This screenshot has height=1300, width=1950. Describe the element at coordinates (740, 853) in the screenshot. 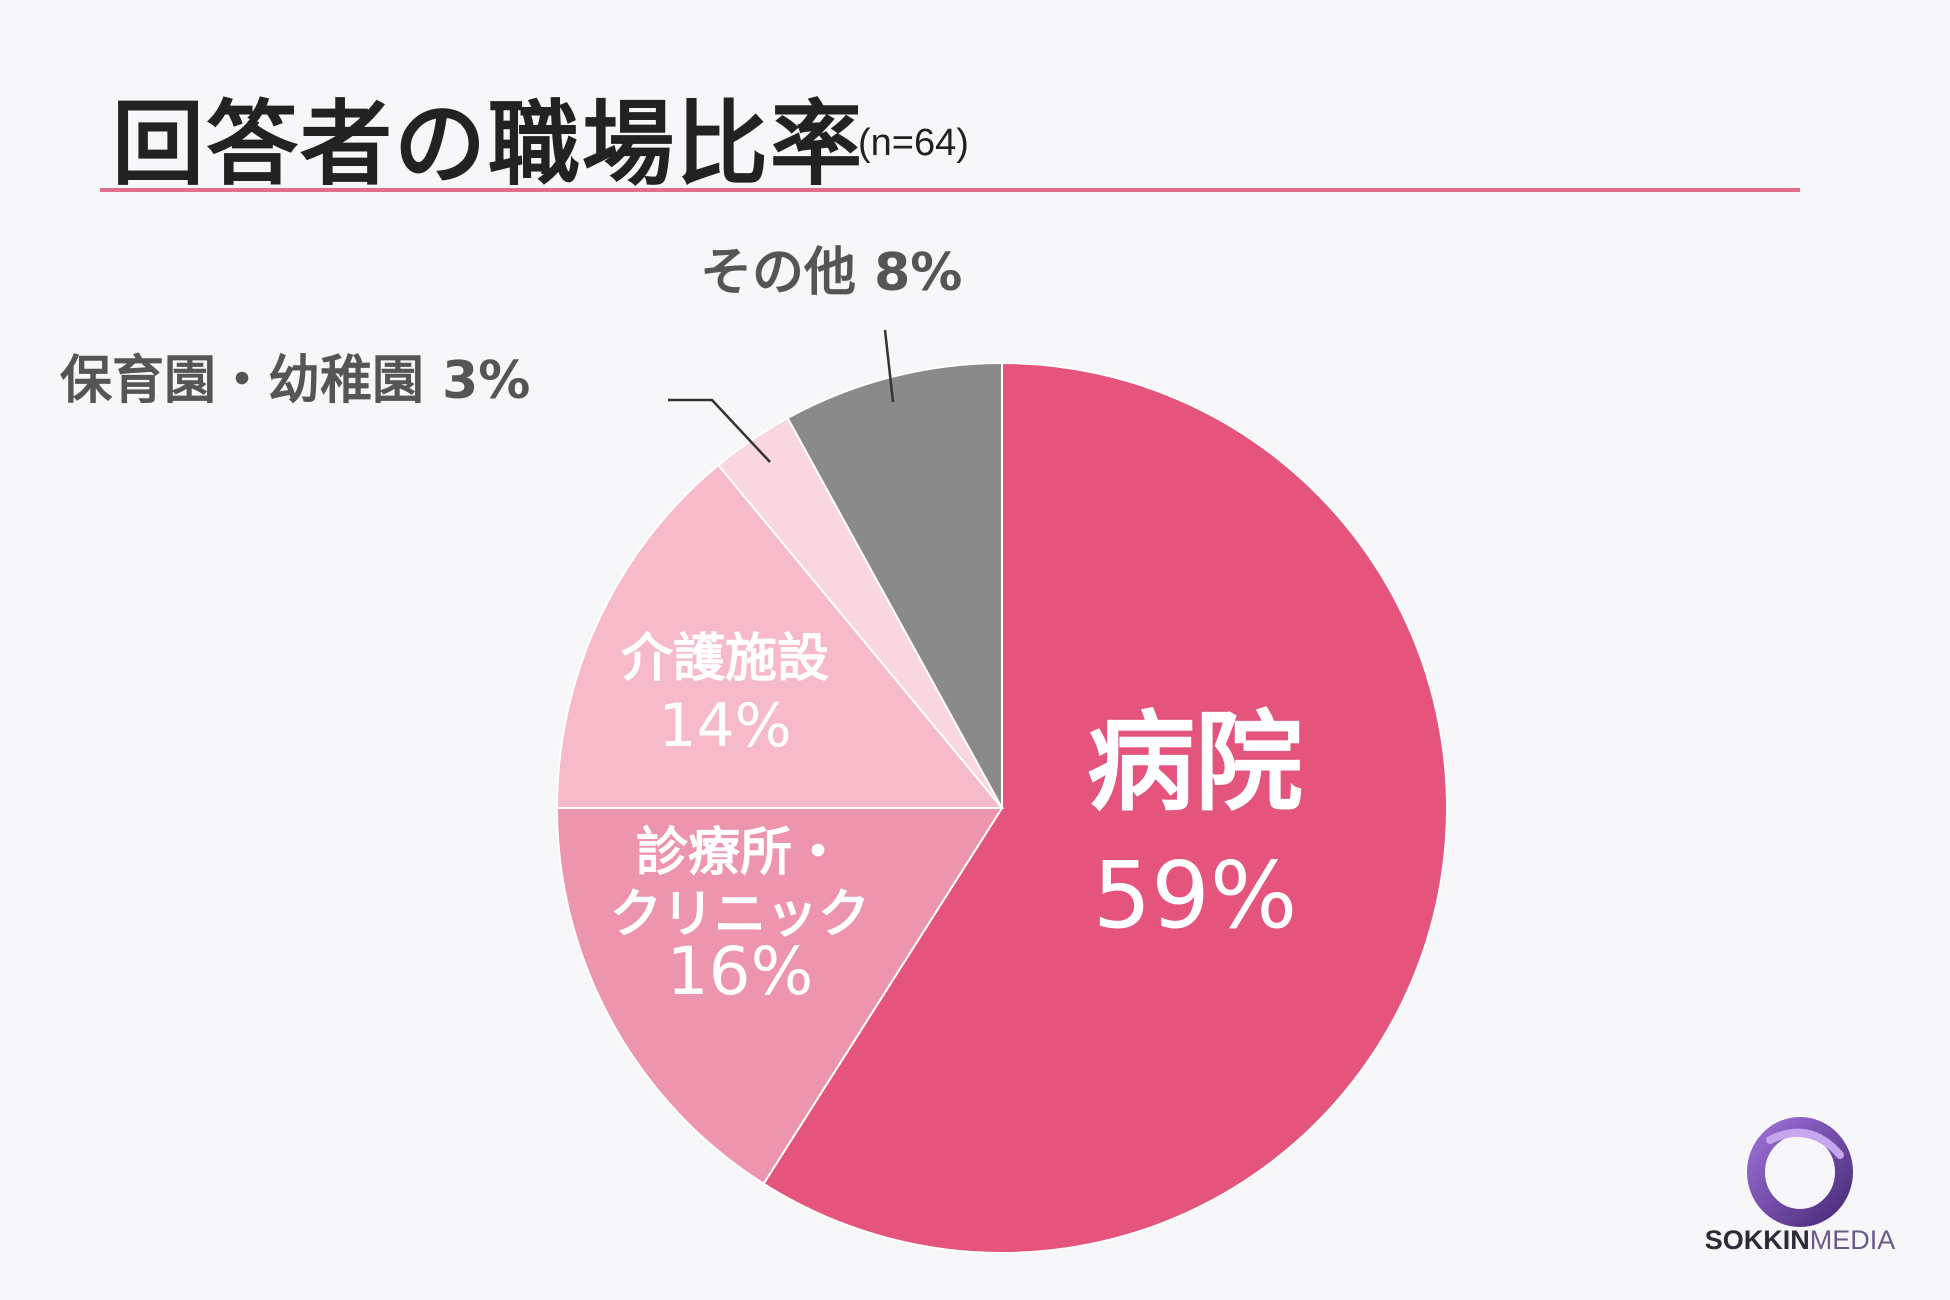

I see `slice-label: 診療所・` at that location.